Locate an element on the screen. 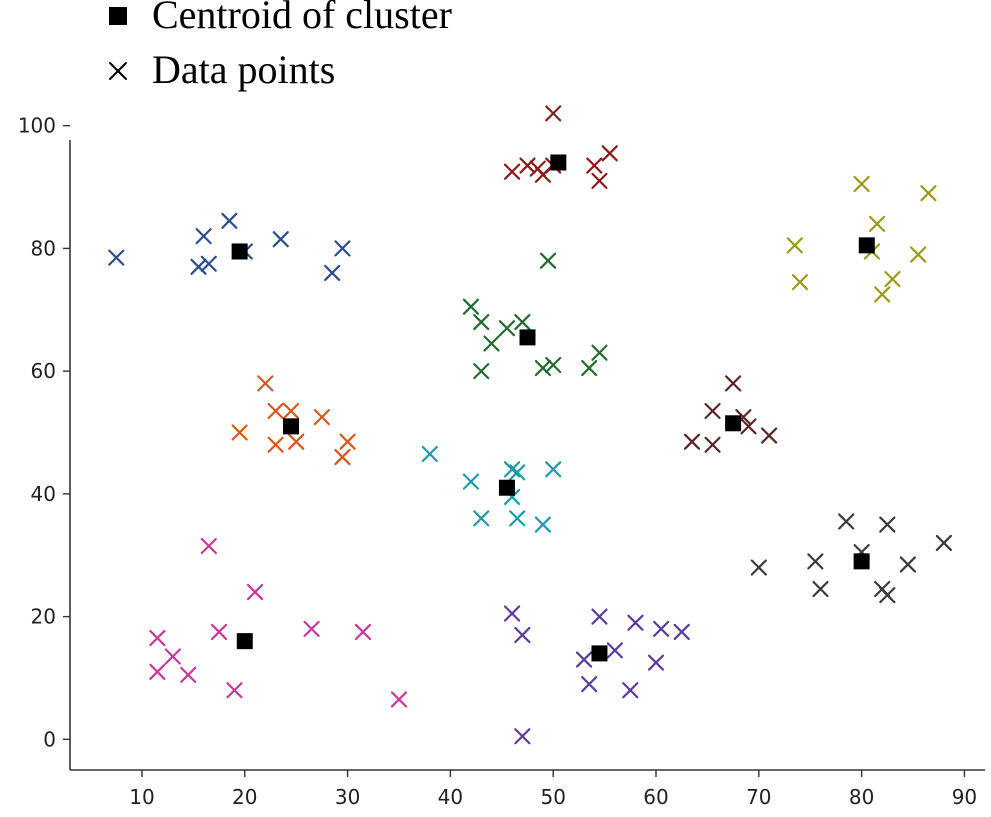 The width and height of the screenshot is (991, 817). x-tick-label: 40 is located at coordinates (450, 797).